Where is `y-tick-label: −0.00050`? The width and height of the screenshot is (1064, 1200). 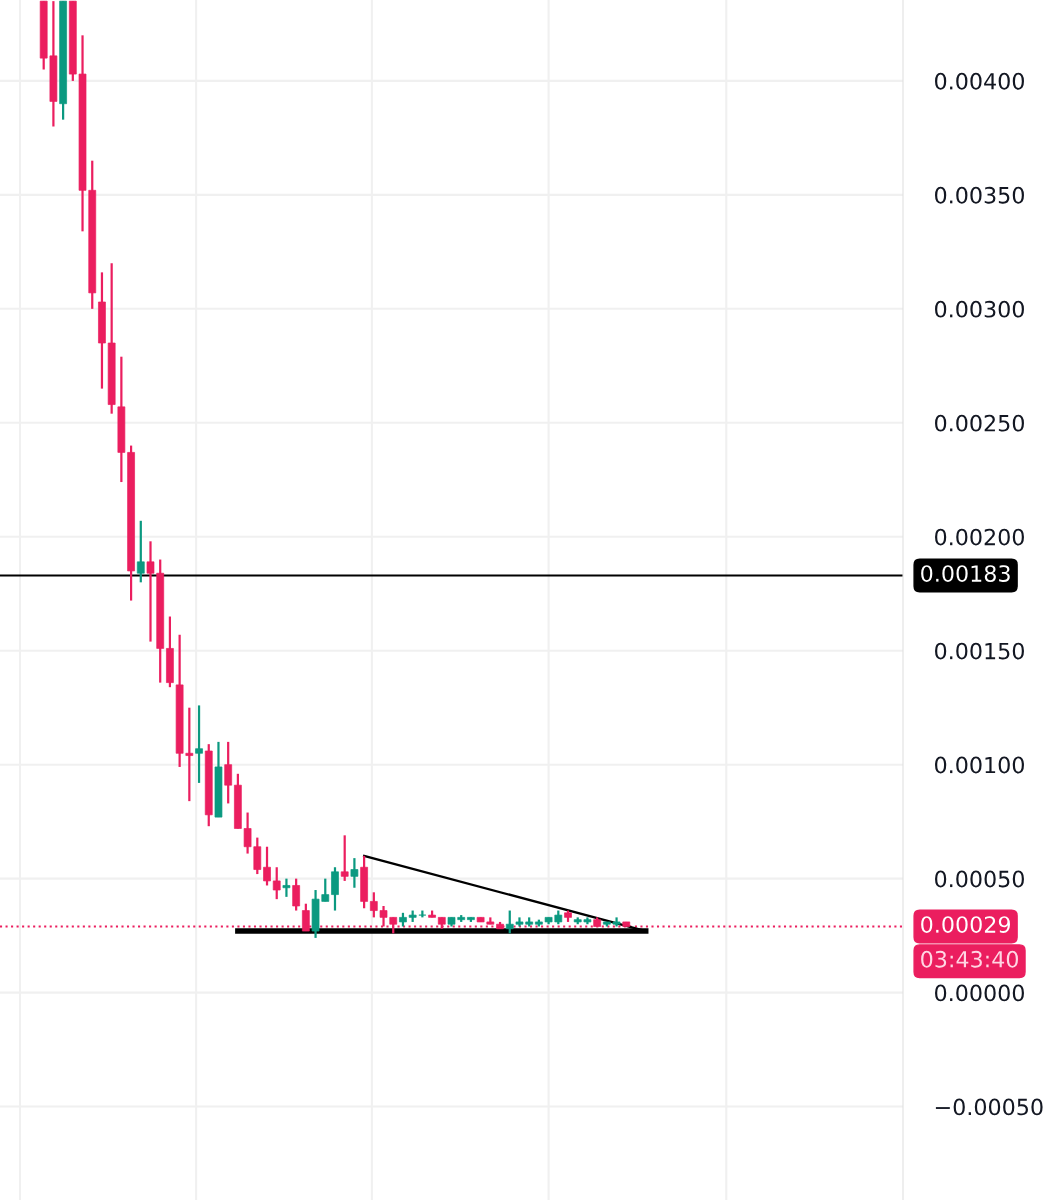
y-tick-label: −0.00050 is located at coordinates (989, 1107).